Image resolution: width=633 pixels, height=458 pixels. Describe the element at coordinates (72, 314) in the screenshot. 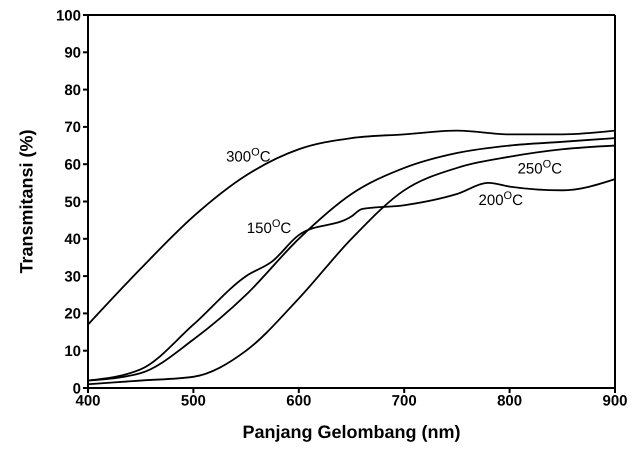

I see `y-tick-label: 20` at that location.